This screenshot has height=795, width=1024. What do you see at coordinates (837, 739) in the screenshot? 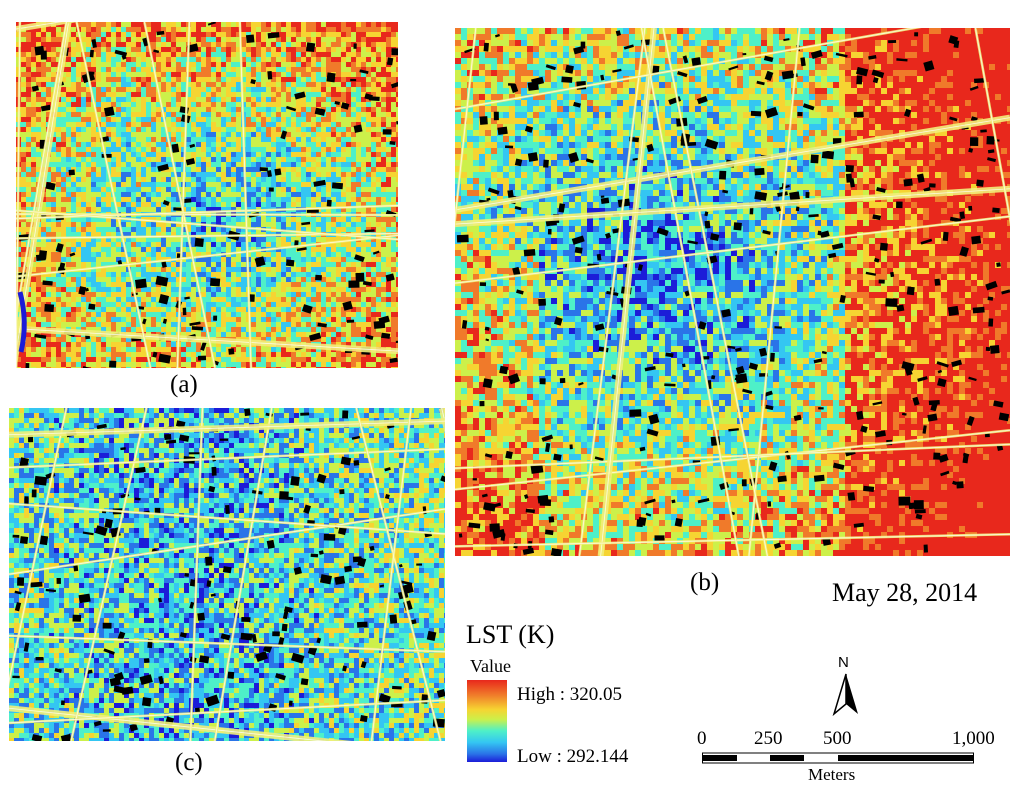
I see `scale-tick-500: 500` at bounding box center [837, 739].